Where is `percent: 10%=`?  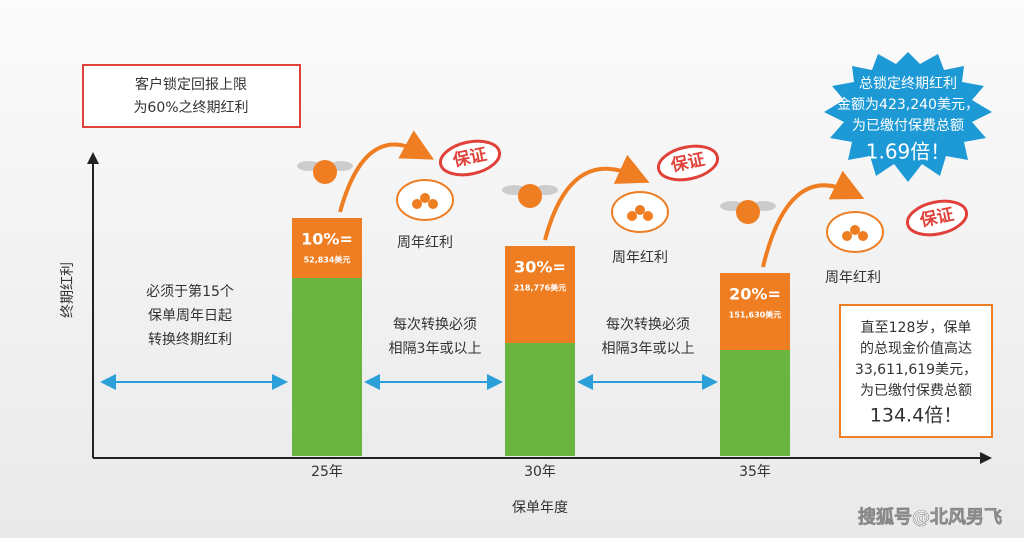
percent: 10%= is located at coordinates (327, 239).